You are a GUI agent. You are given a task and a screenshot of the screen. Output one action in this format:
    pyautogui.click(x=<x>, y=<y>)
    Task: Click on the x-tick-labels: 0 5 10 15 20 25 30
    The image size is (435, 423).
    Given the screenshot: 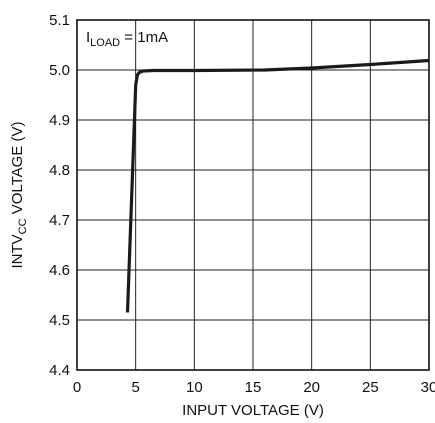 What is the action you would take?
    pyautogui.click(x=254, y=387)
    